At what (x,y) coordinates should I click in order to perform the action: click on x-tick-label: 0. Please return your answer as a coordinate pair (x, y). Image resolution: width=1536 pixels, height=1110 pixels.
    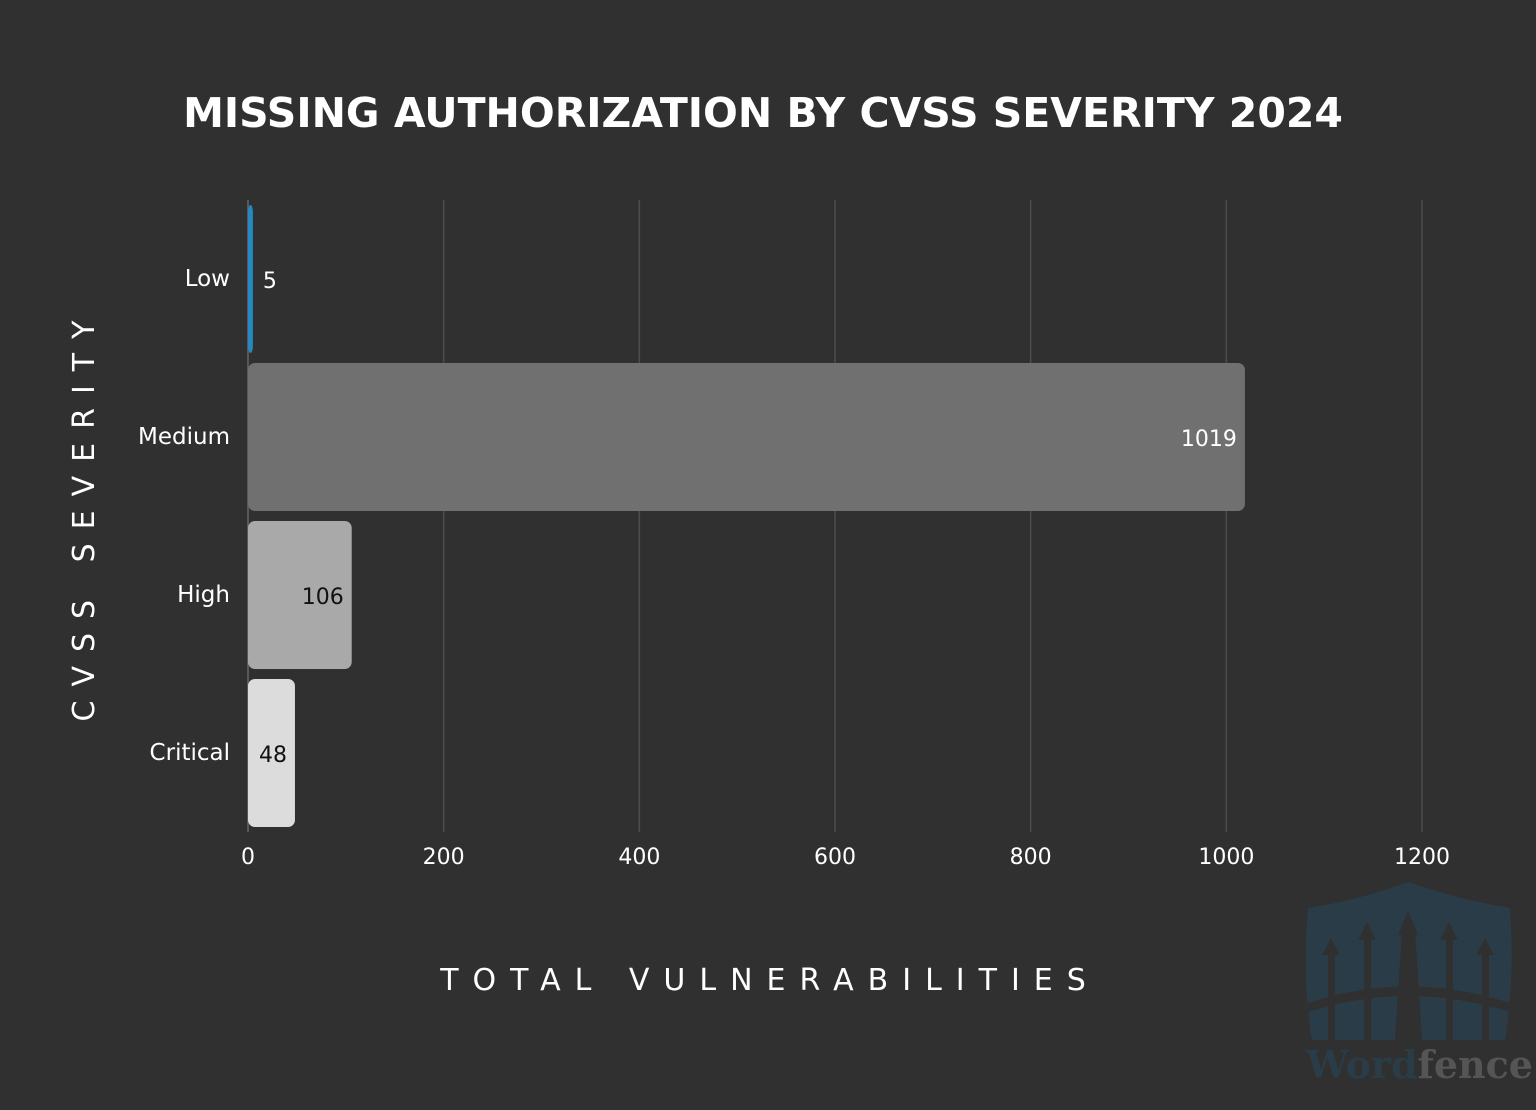
    Looking at the image, I should click on (248, 857).